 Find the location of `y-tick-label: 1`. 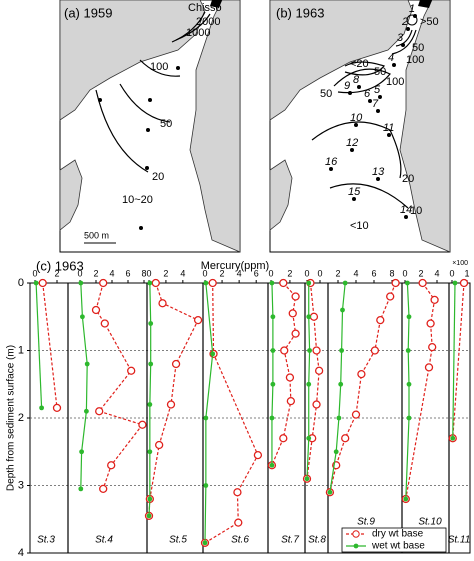

y-tick-label: 1 is located at coordinates (21, 350).